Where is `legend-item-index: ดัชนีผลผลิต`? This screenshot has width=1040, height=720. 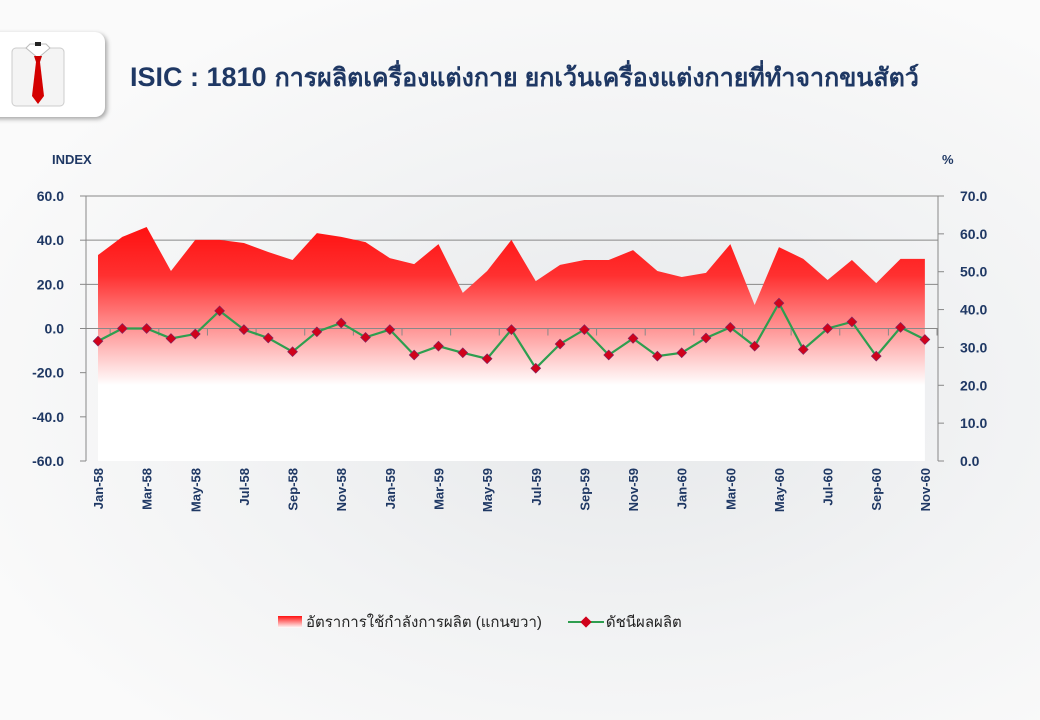
legend-item-index: ดัชนีผลผลิต is located at coordinates (624, 622).